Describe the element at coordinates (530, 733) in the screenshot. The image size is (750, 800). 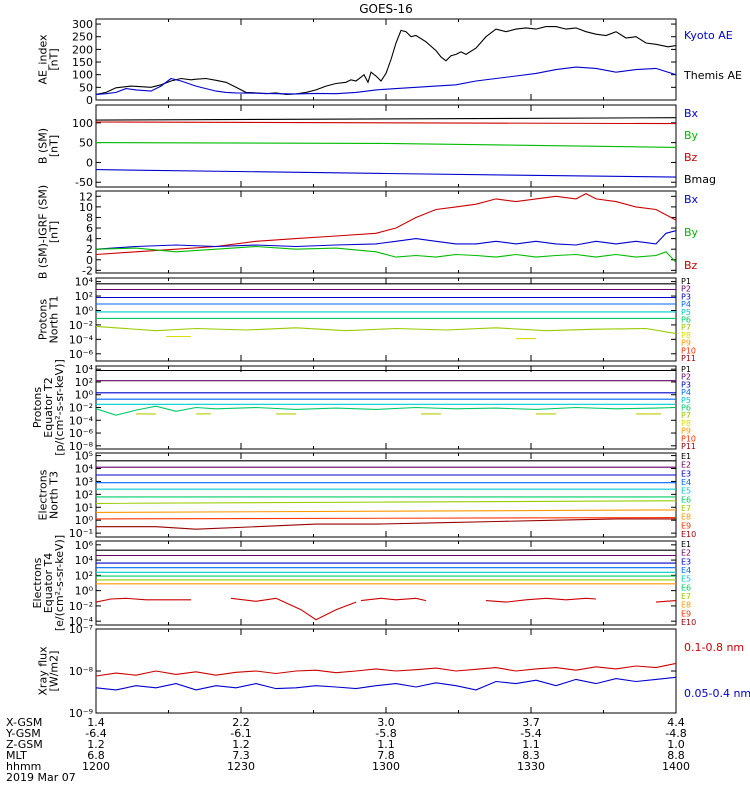
I see `x-axis-value: -5.4` at that location.